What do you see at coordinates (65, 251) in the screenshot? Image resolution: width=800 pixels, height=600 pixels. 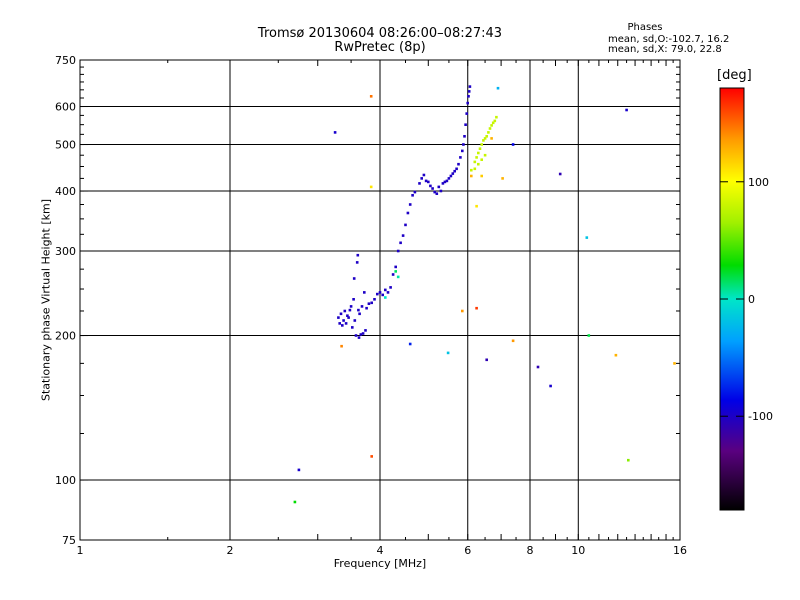 I see `y-tick-label: 300` at bounding box center [65, 251].